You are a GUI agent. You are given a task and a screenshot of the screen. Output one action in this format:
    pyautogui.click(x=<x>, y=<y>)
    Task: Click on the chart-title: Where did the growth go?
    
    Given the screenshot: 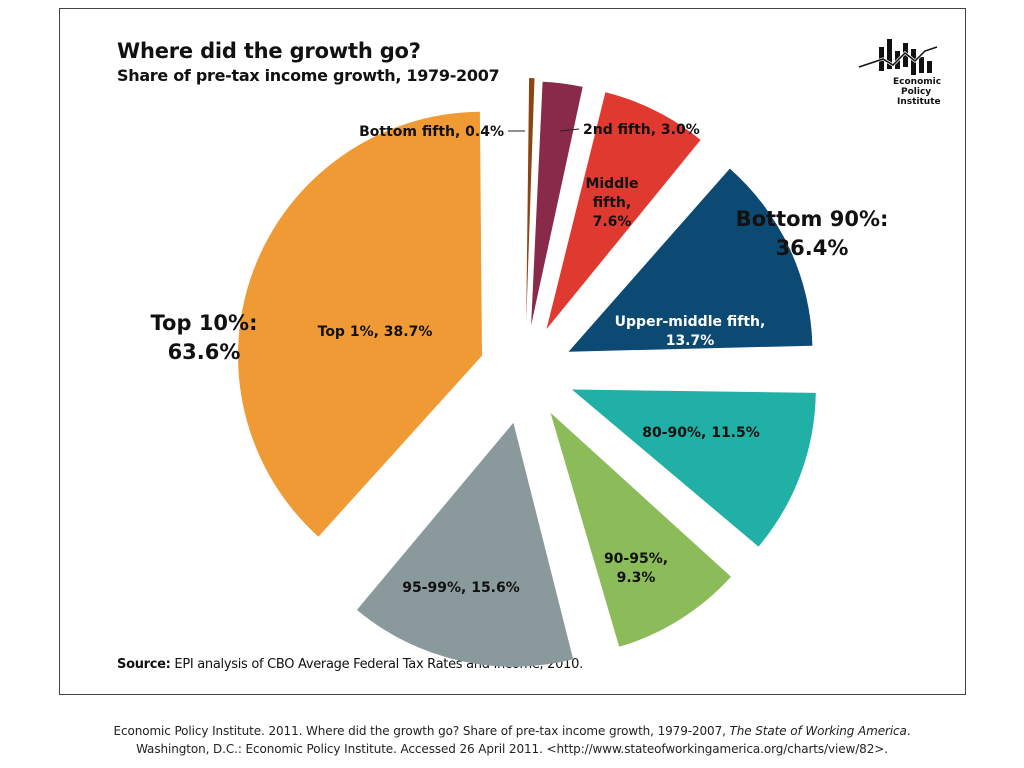 What is the action you would take?
    pyautogui.click(x=269, y=51)
    